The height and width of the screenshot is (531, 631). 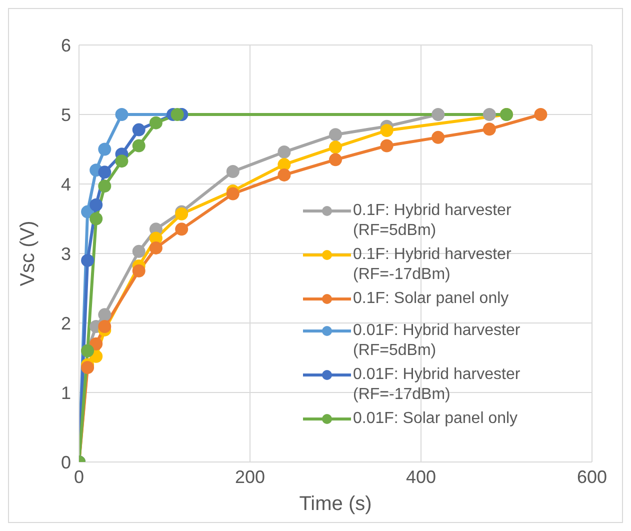 What do you see at coordinates (432, 265) in the screenshot?
I see `legend-label: 0.1F: Hybrid harvester (RF=-17dBm)` at bounding box center [432, 265].